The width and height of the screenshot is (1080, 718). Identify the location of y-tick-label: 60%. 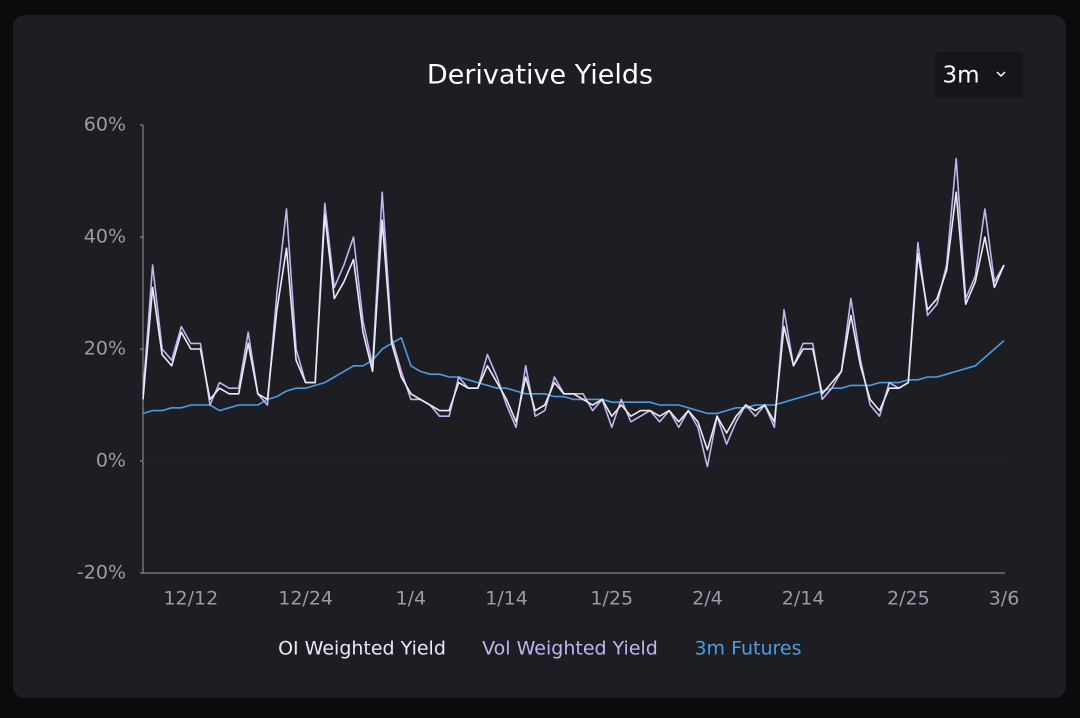
(105, 125).